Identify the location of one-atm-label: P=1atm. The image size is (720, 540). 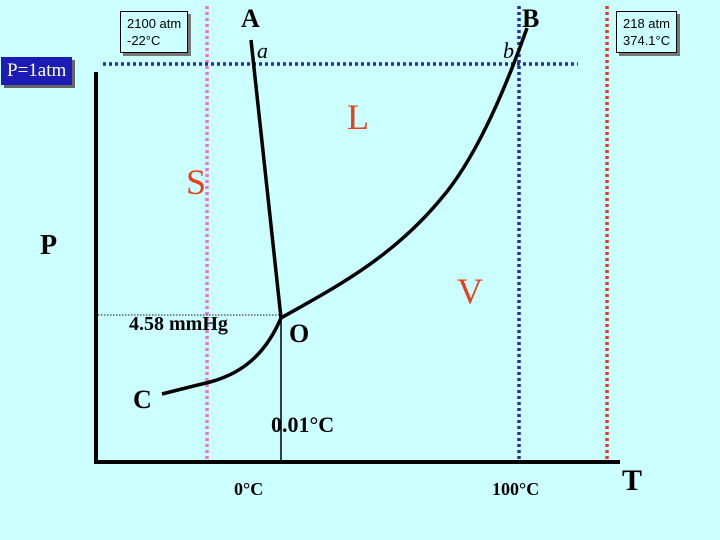
(37, 71).